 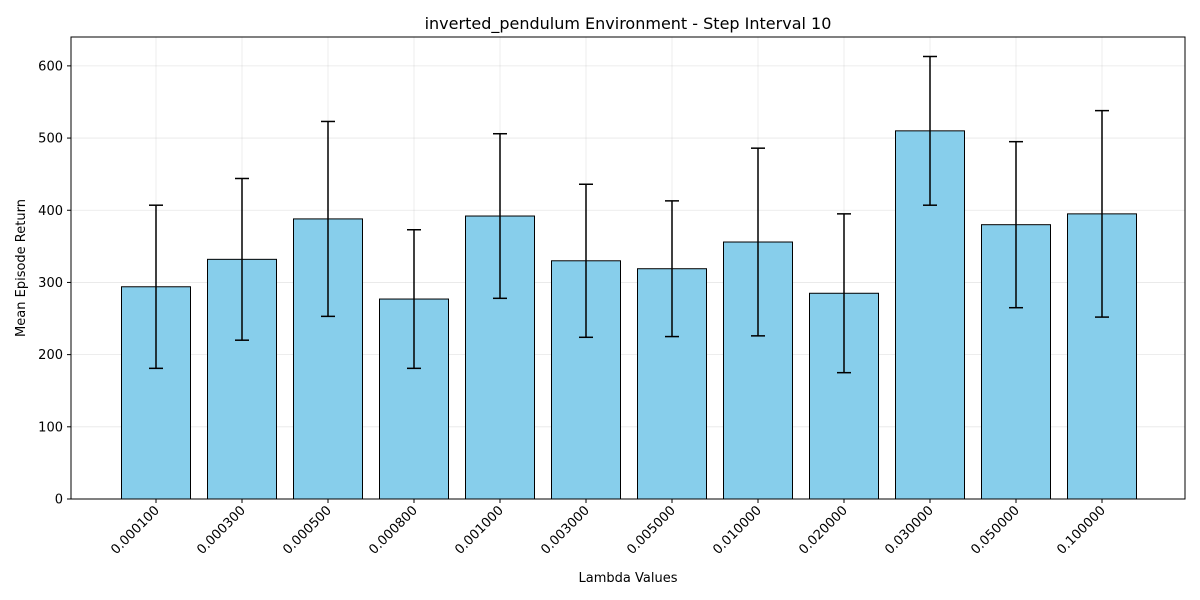 What do you see at coordinates (50, 427) in the screenshot?
I see `y-tick-label: 100` at bounding box center [50, 427].